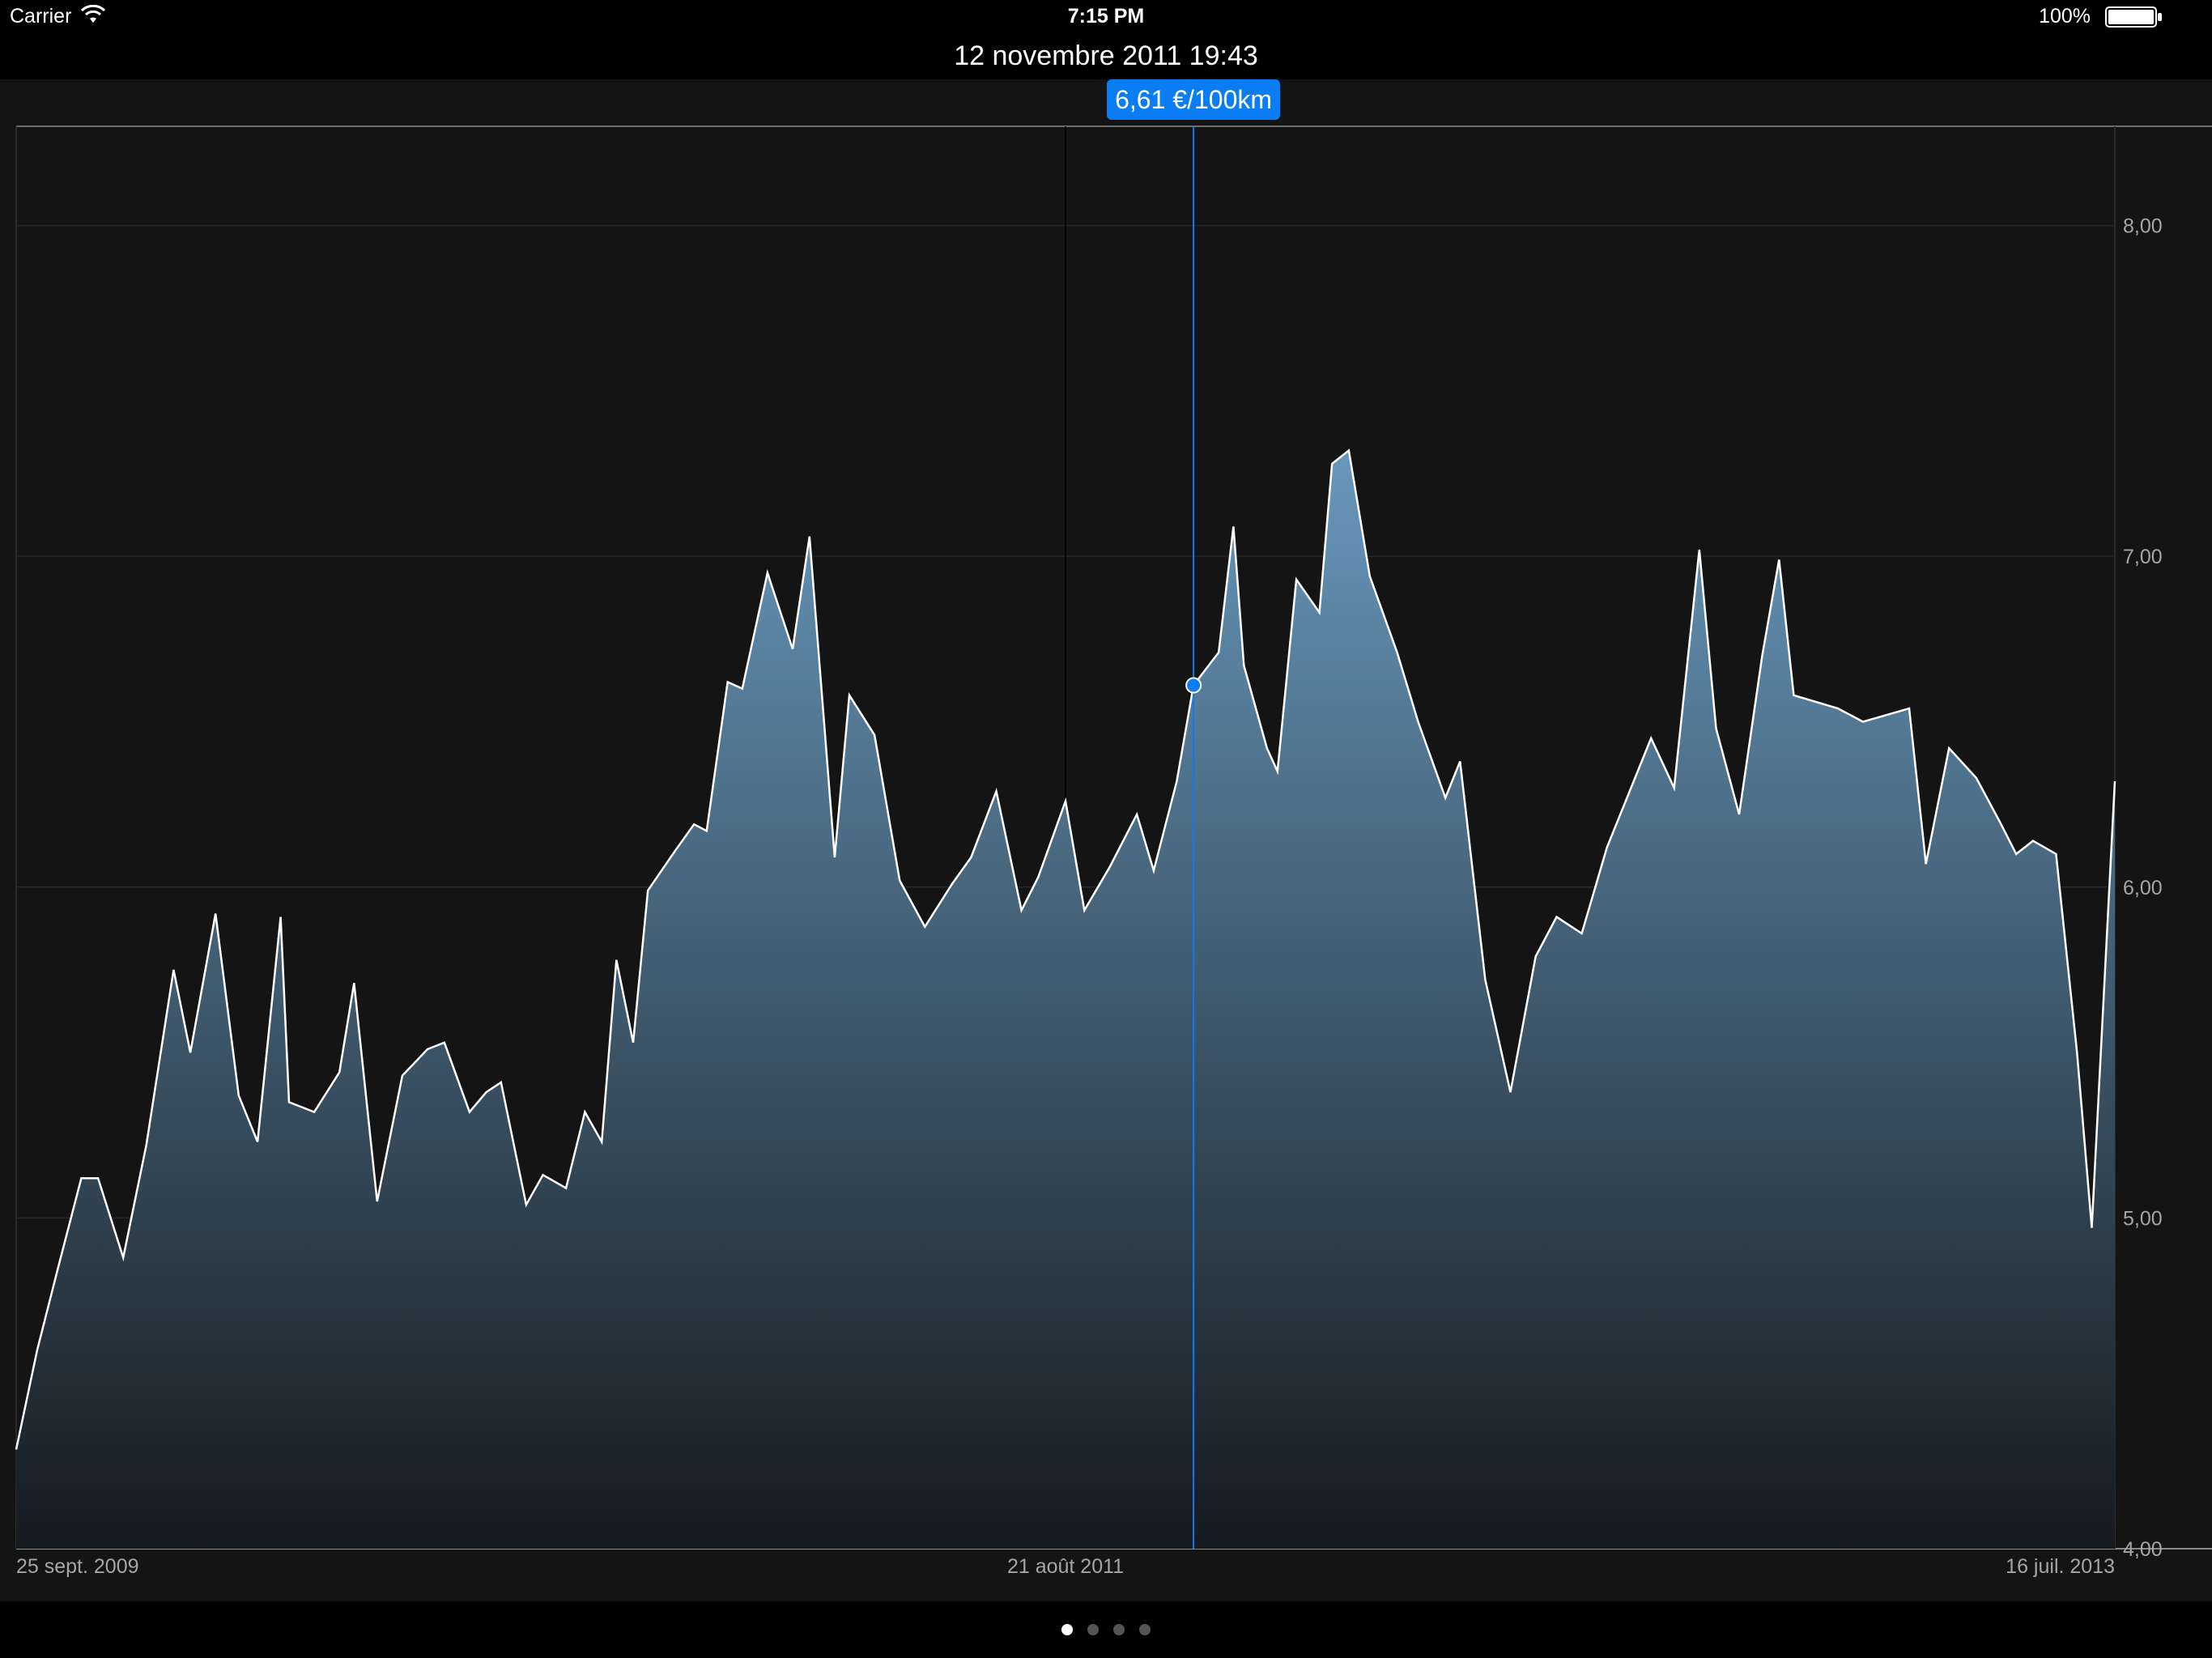 The image size is (2212, 1658). I want to click on x-tick-label: 21 août 2011, so click(1065, 1566).